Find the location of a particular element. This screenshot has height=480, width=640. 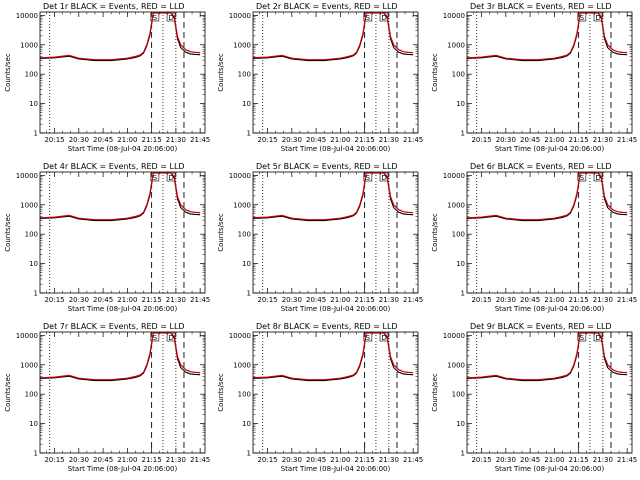

panel-title: Det 3r BLACK = Events, RED = LLD is located at coordinates (541, 6).